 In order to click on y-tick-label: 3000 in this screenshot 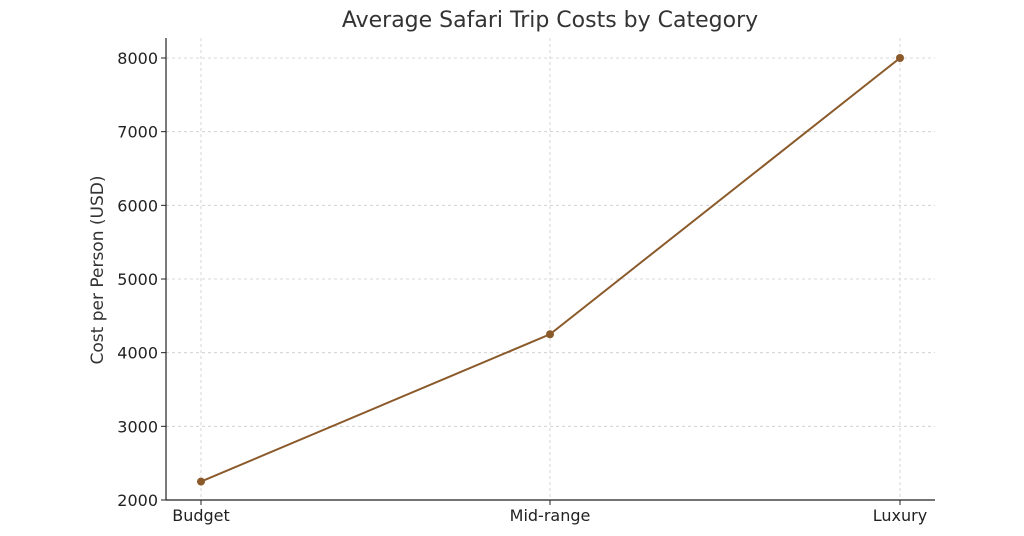, I will do `click(137, 426)`.